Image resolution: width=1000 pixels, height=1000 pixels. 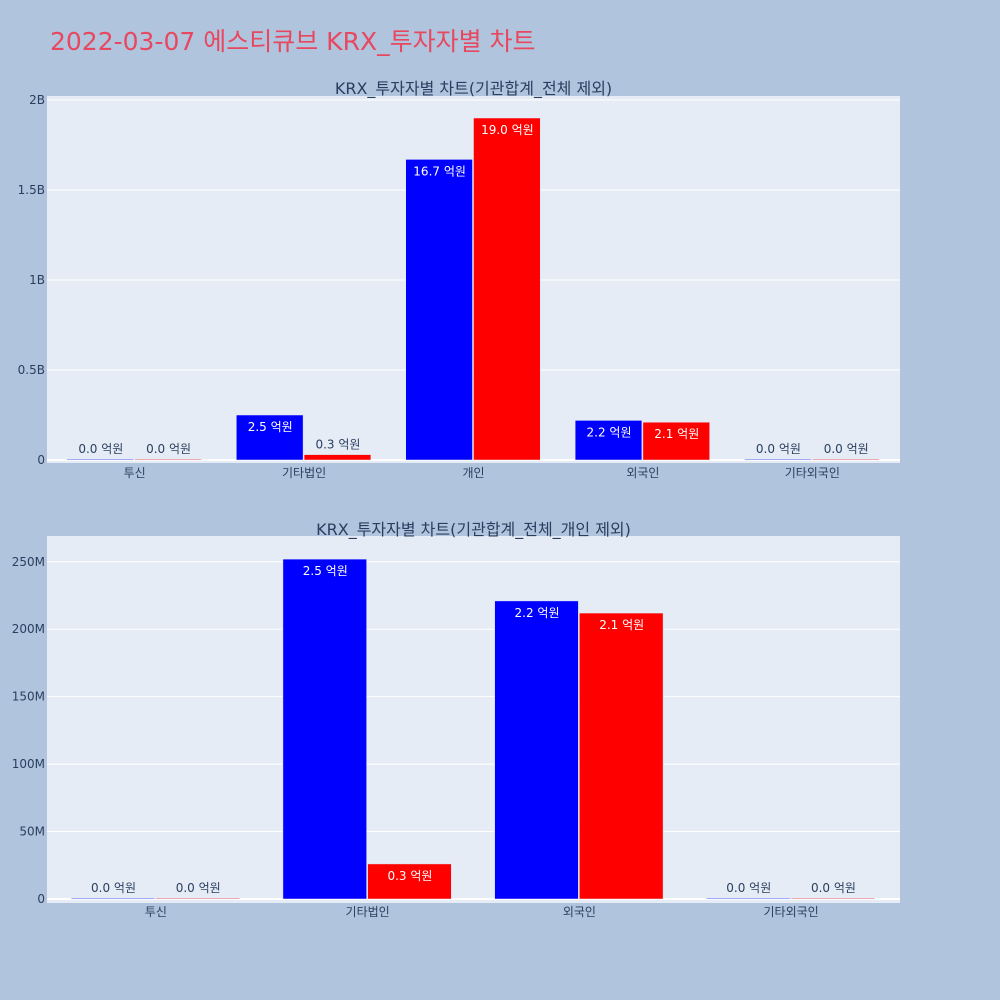 I want to click on chart-title: KRX_투자자별 차트(기관합계_전체 제외), so click(x=473, y=89).